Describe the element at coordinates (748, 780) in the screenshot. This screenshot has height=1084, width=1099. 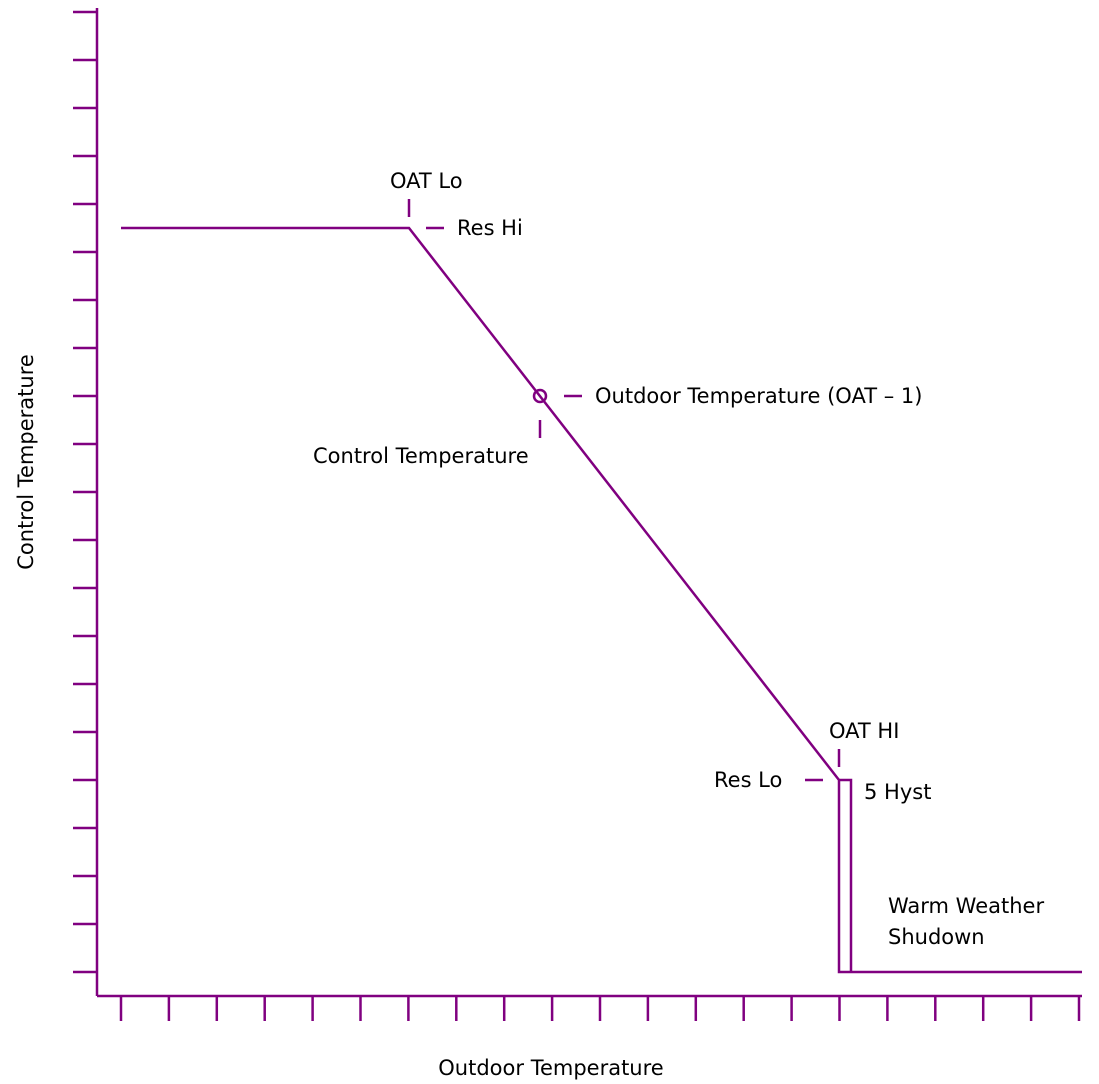
I see `res-lo-label: Res Lo` at that location.